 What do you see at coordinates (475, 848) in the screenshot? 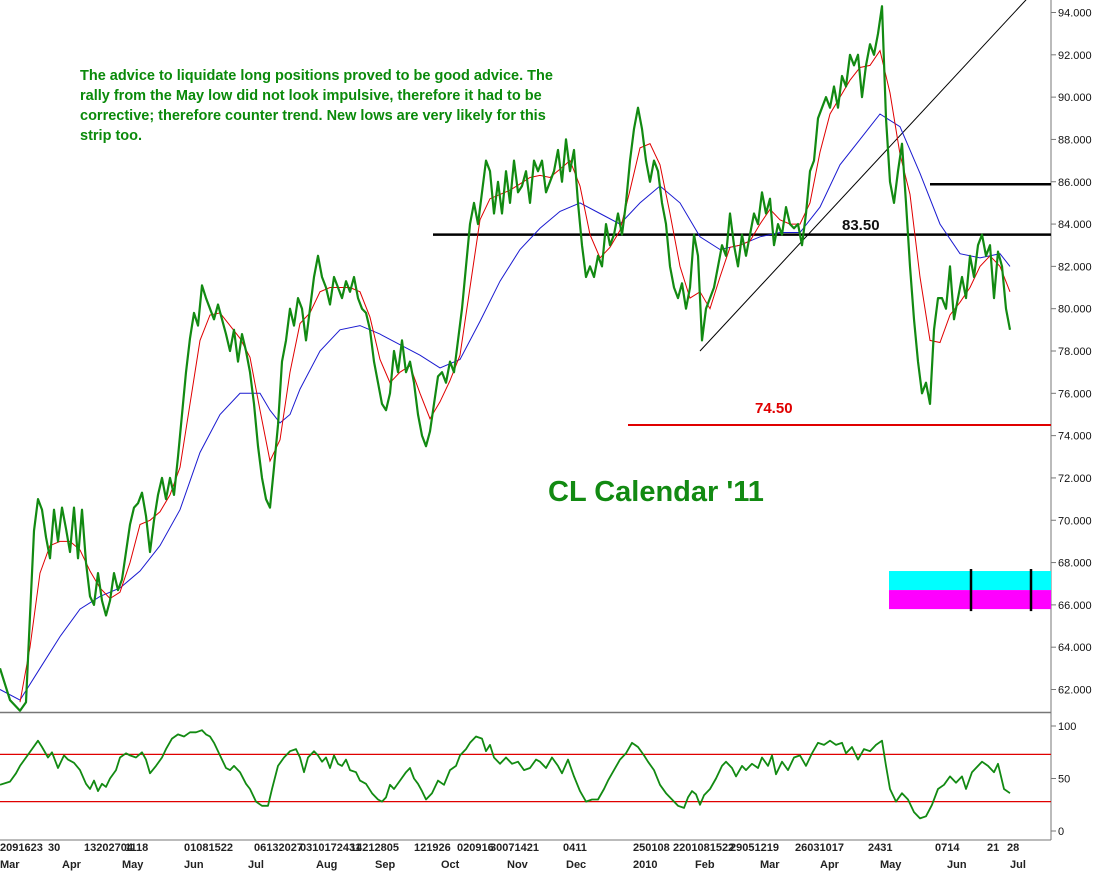
I see `time-day-label: 020916` at bounding box center [475, 848].